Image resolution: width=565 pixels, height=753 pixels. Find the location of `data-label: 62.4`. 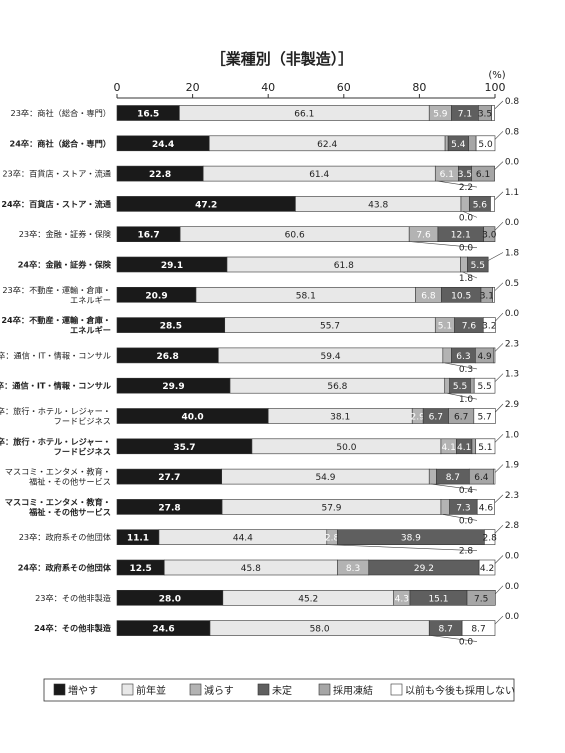

data-label: 62.4 is located at coordinates (327, 145).